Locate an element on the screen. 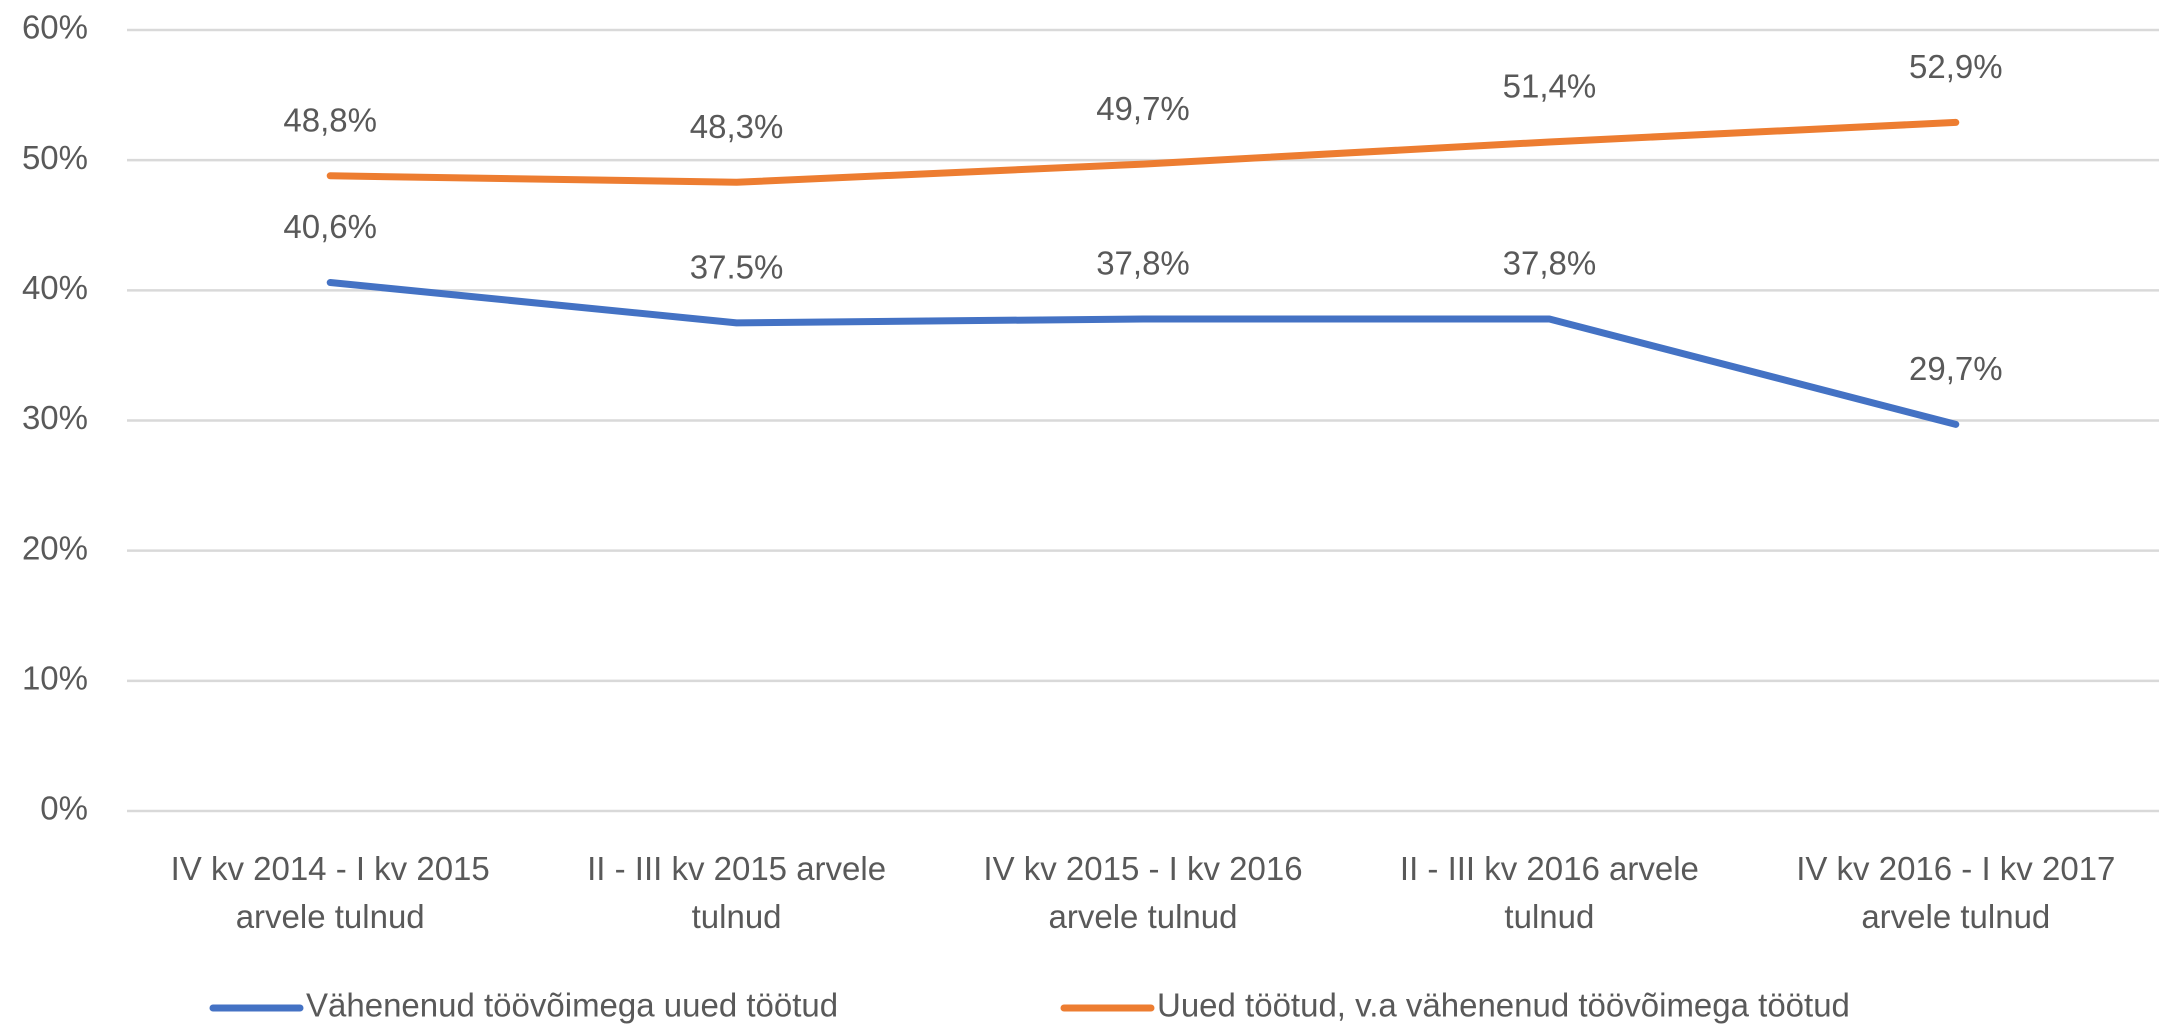 This screenshot has width=2159, height=1028. x-tick-label: II - III kv 2016 arvele tulnud is located at coordinates (1549, 892).